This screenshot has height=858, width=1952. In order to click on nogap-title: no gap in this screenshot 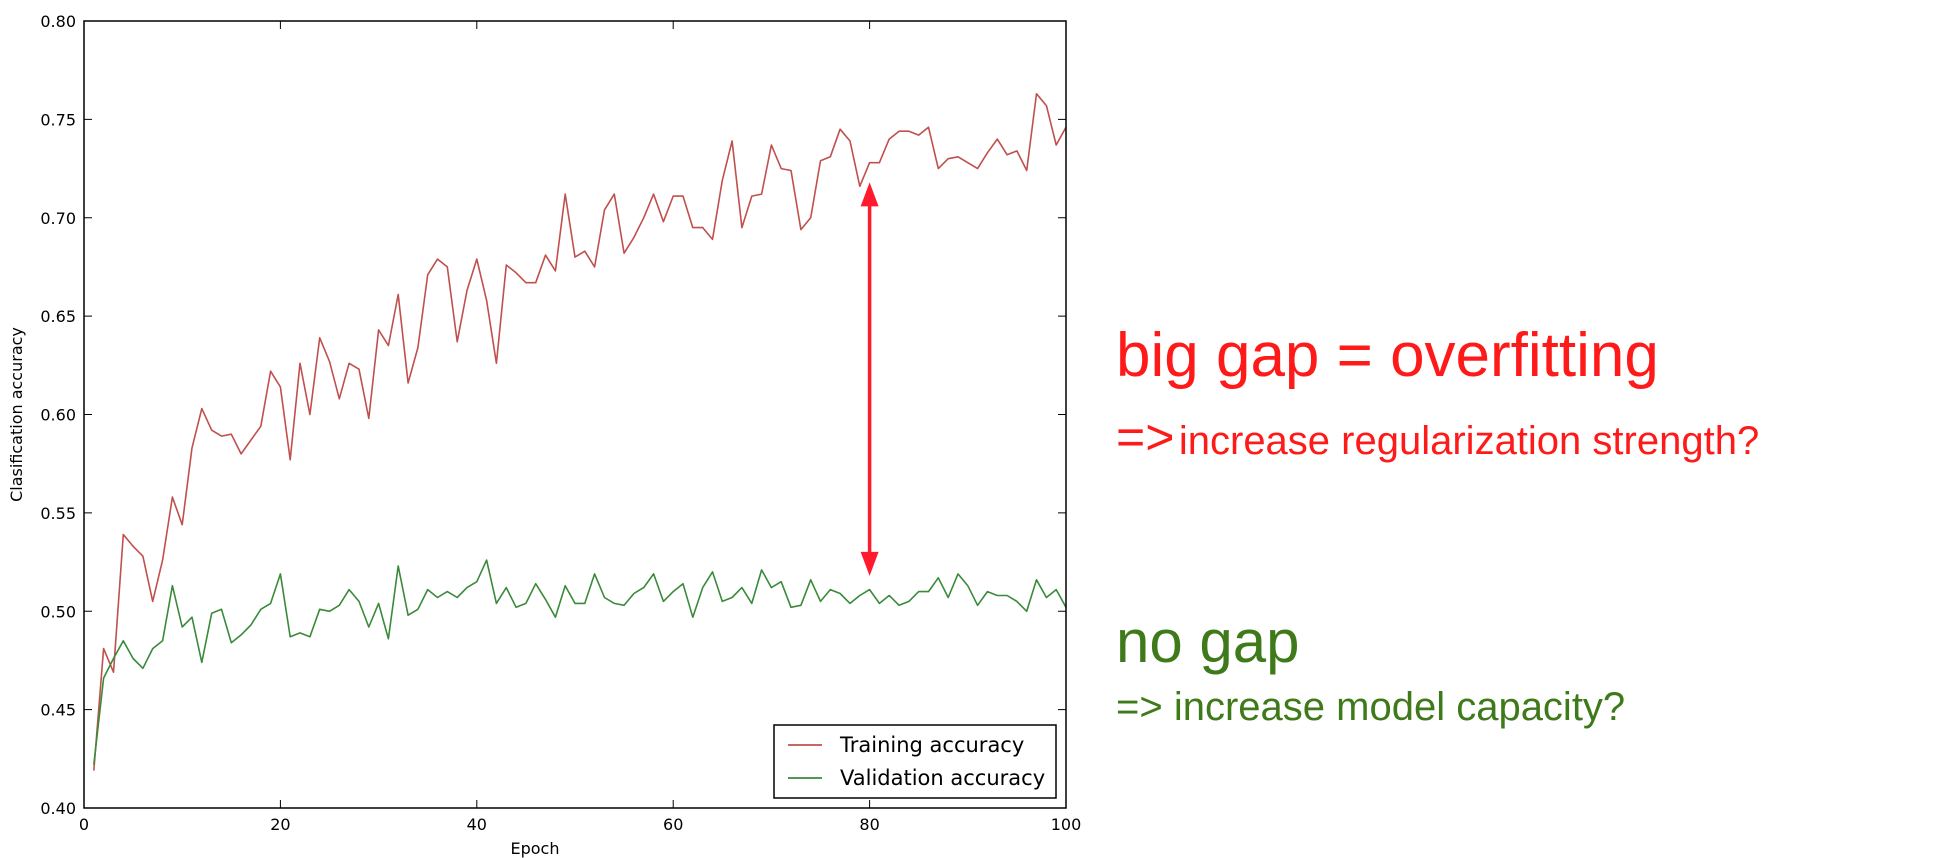, I will do `click(1208, 641)`.